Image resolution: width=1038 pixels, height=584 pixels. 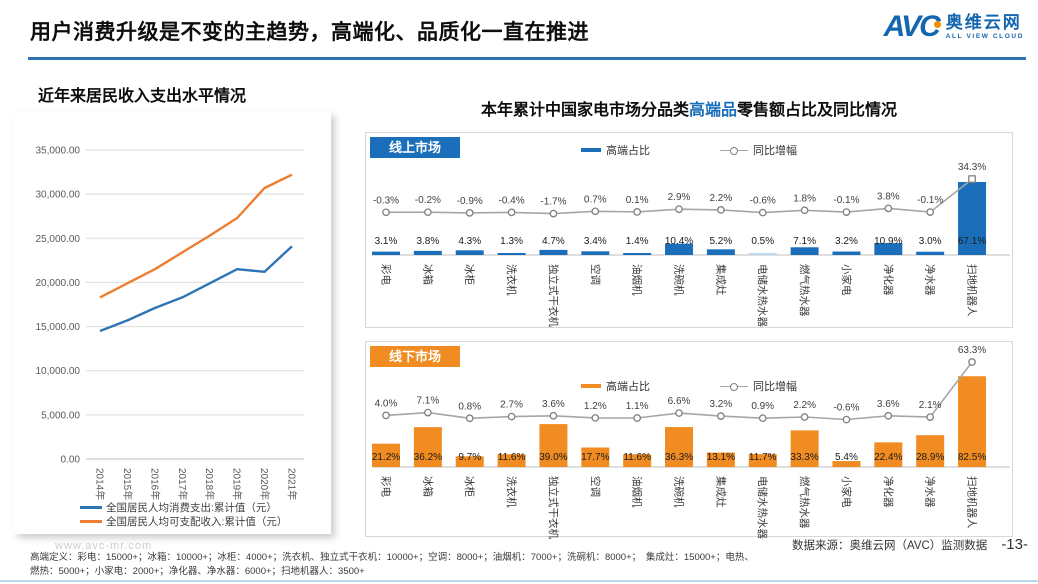 What do you see at coordinates (58, 195) in the screenshot?
I see `svg-text: 30,000.00` at bounding box center [58, 195].